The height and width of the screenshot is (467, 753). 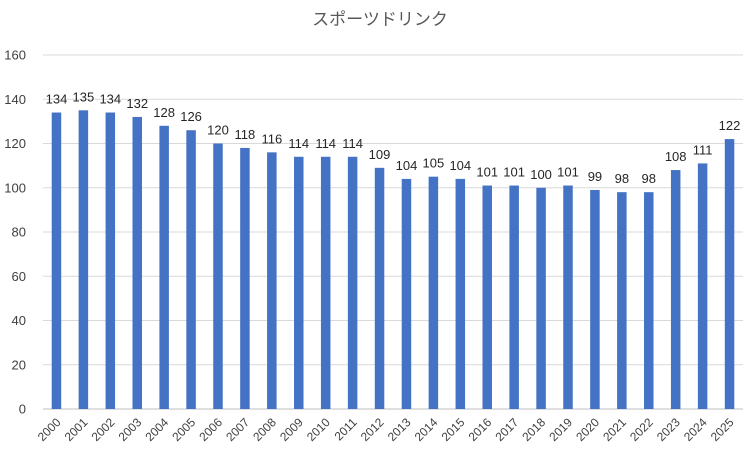 What do you see at coordinates (587, 429) in the screenshot?
I see `x-tick-label: 2020` at bounding box center [587, 429].